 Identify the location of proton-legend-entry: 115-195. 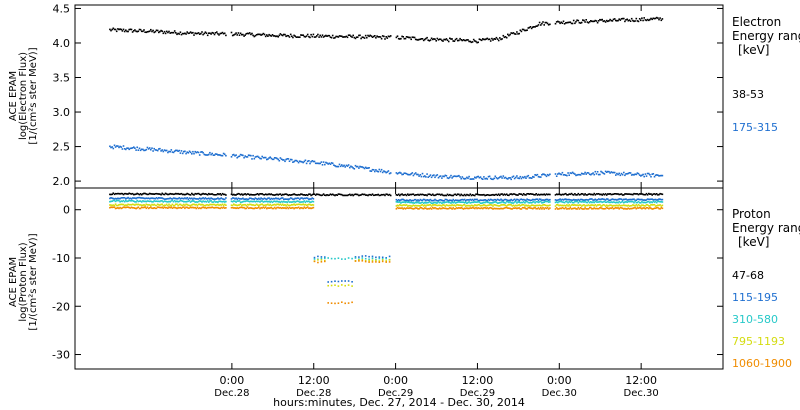
(755, 297).